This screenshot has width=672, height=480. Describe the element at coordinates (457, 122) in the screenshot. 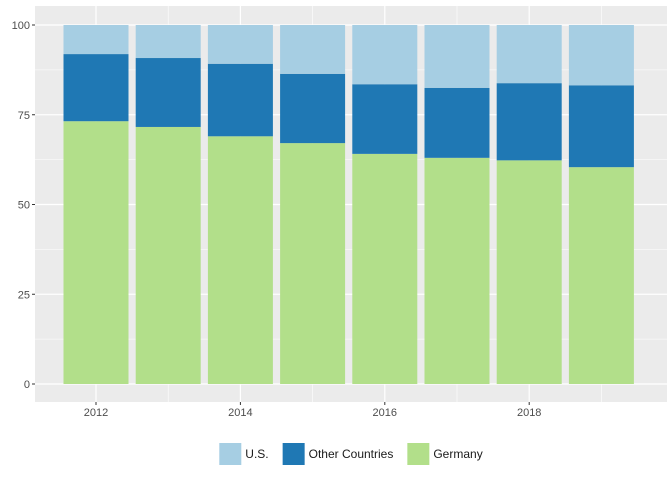

I see `bar-segment-other-countries-2017` at that location.